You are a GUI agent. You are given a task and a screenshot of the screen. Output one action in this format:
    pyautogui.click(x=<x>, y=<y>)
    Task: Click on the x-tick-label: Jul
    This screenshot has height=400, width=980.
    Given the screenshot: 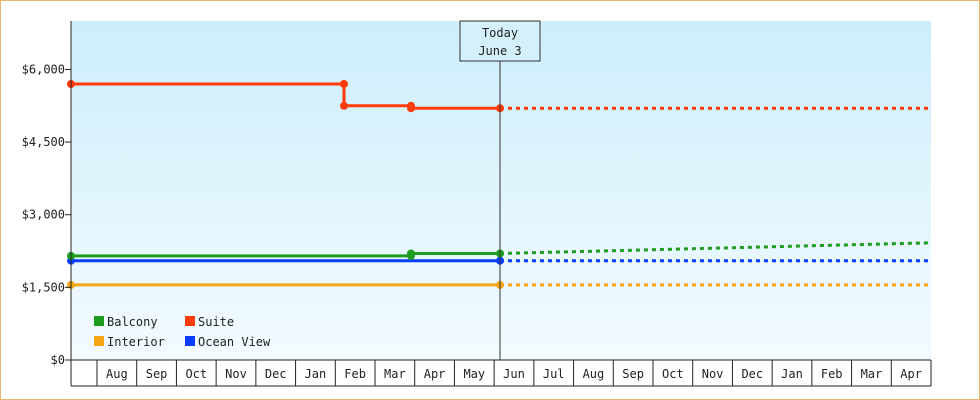 What is the action you would take?
    pyautogui.click(x=554, y=374)
    